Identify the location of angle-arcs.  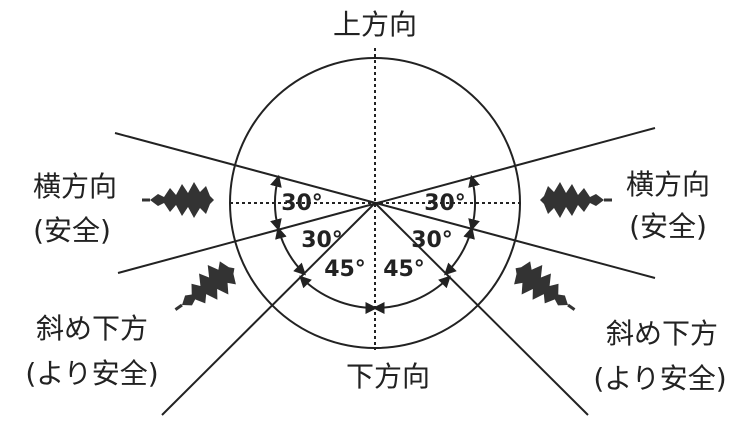
(375, 244).